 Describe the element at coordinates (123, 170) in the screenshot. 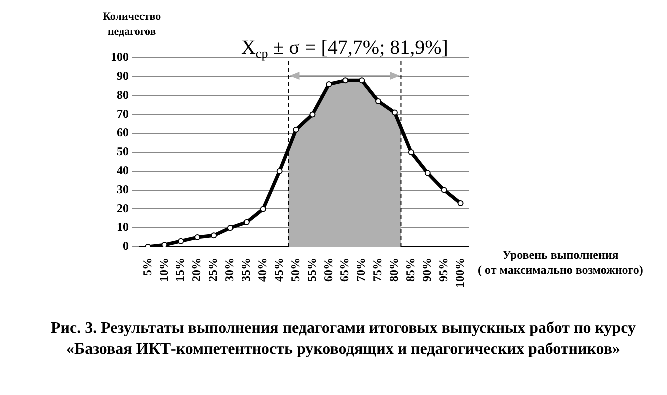

I see `y-tick-label: 40` at that location.